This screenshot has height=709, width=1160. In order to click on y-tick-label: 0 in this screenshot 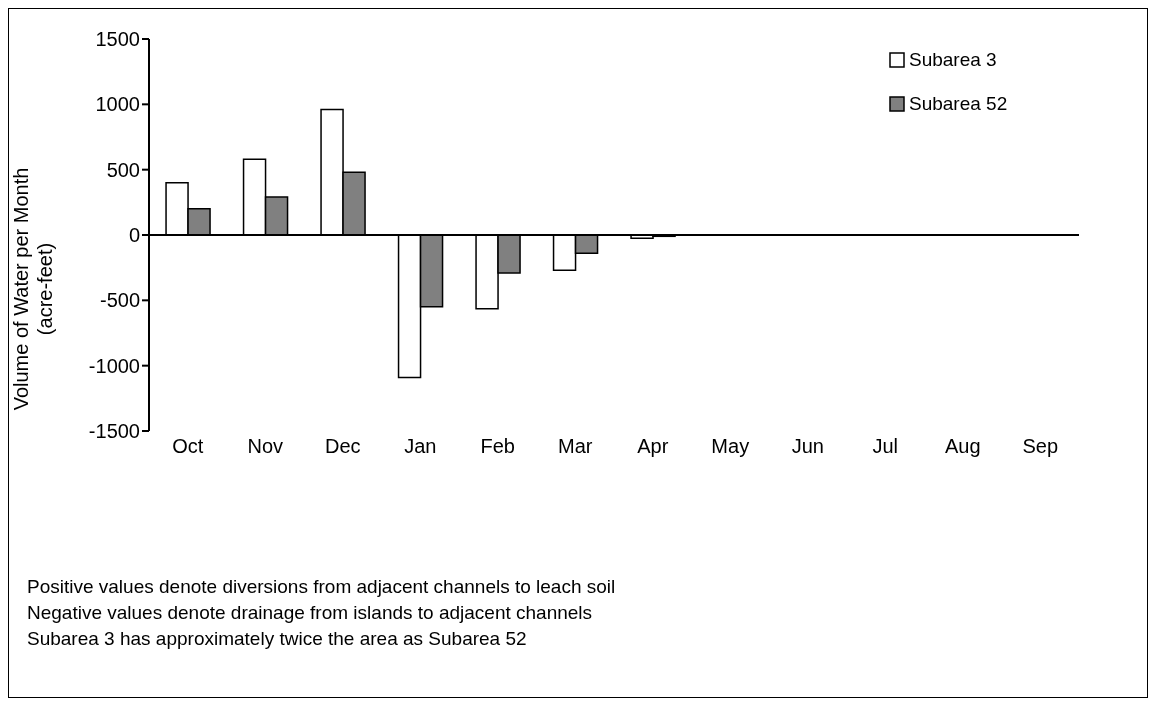, I will do `click(134, 235)`.